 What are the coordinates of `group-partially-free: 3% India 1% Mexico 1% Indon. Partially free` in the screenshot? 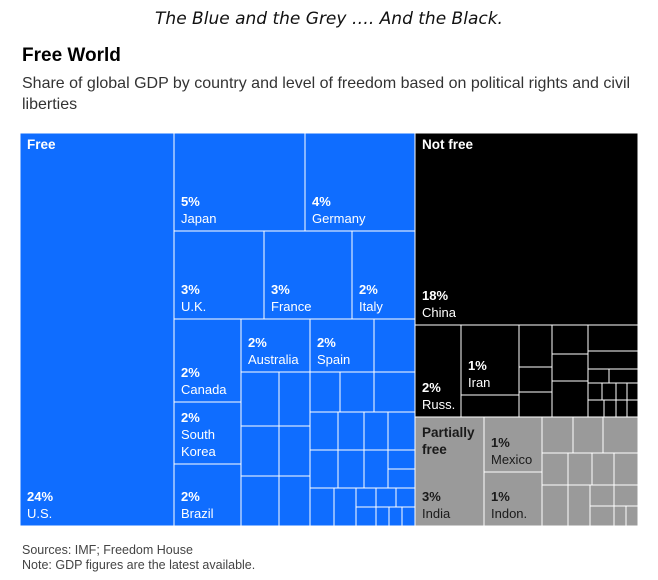 It's located at (526, 471).